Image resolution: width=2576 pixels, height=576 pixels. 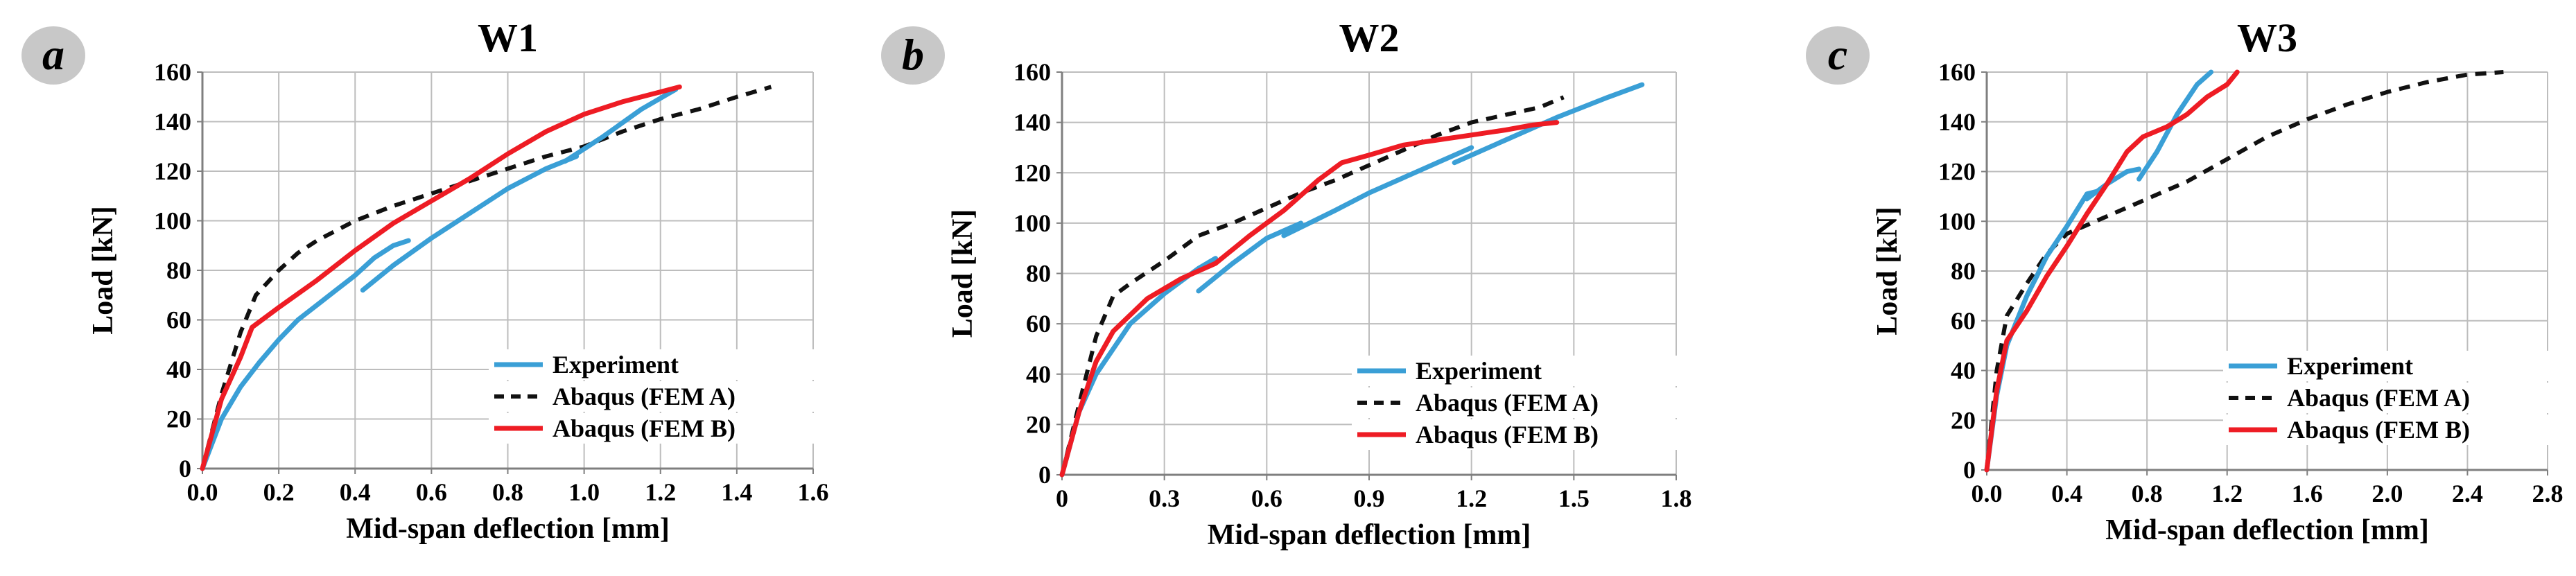 I want to click on chart-title: W2, so click(x=1369, y=37).